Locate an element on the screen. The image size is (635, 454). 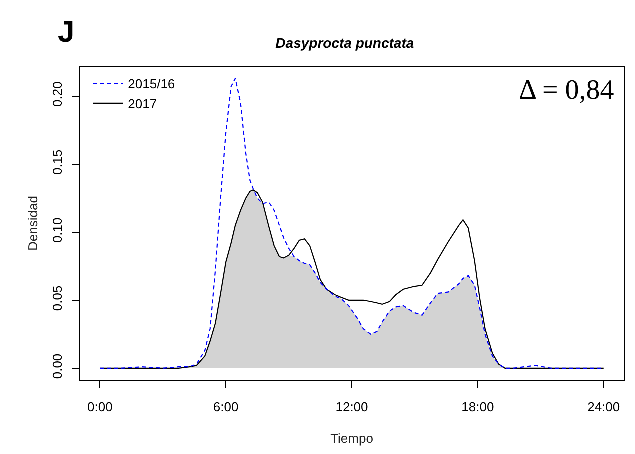
y-tick-label: 0.00 is located at coordinates (57, 367).